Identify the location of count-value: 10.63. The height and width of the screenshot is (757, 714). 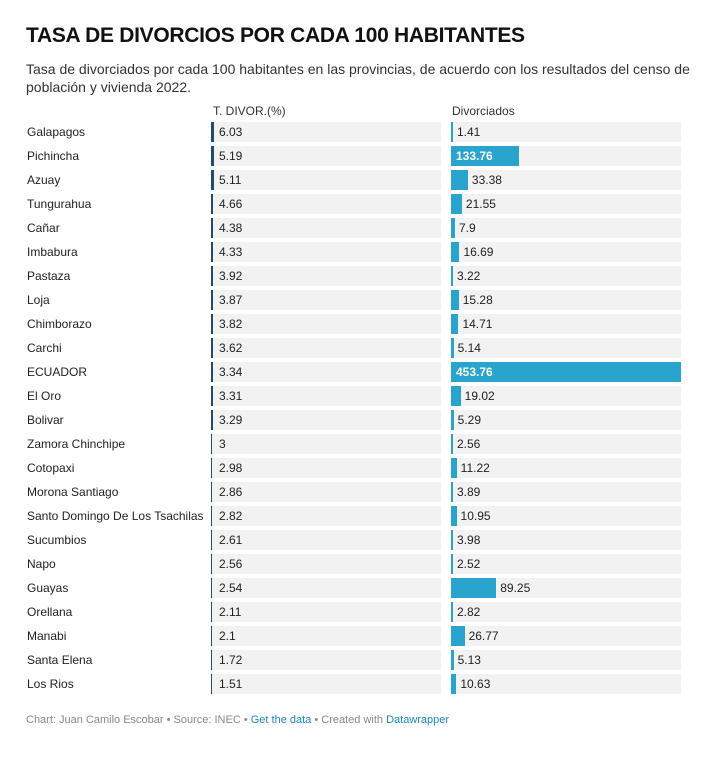
(475, 684).